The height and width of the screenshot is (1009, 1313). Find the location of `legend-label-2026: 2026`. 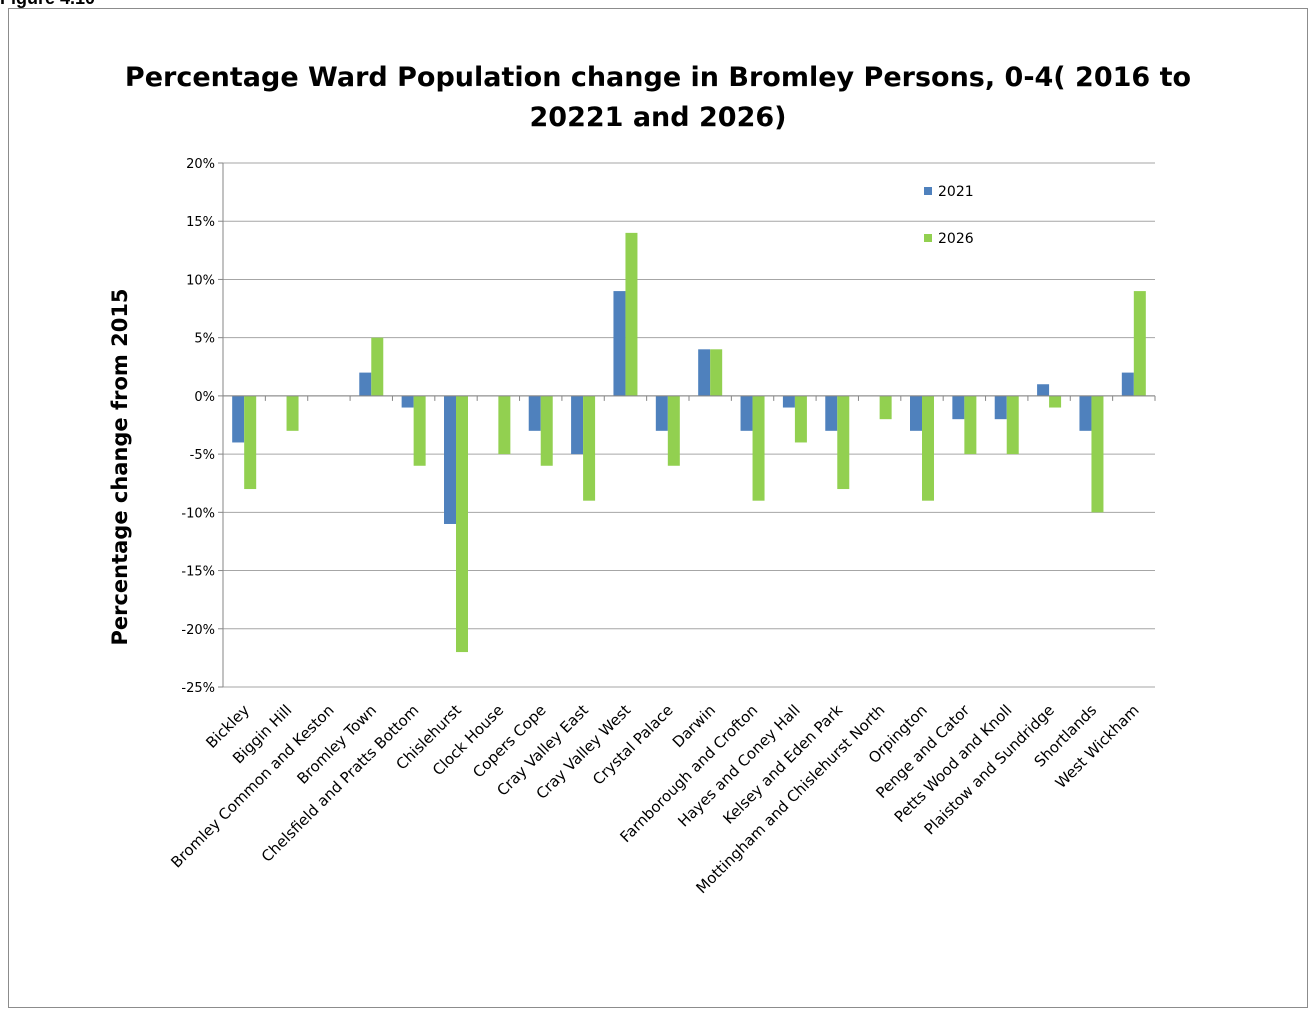

legend-label-2026: 2026 is located at coordinates (956, 239).